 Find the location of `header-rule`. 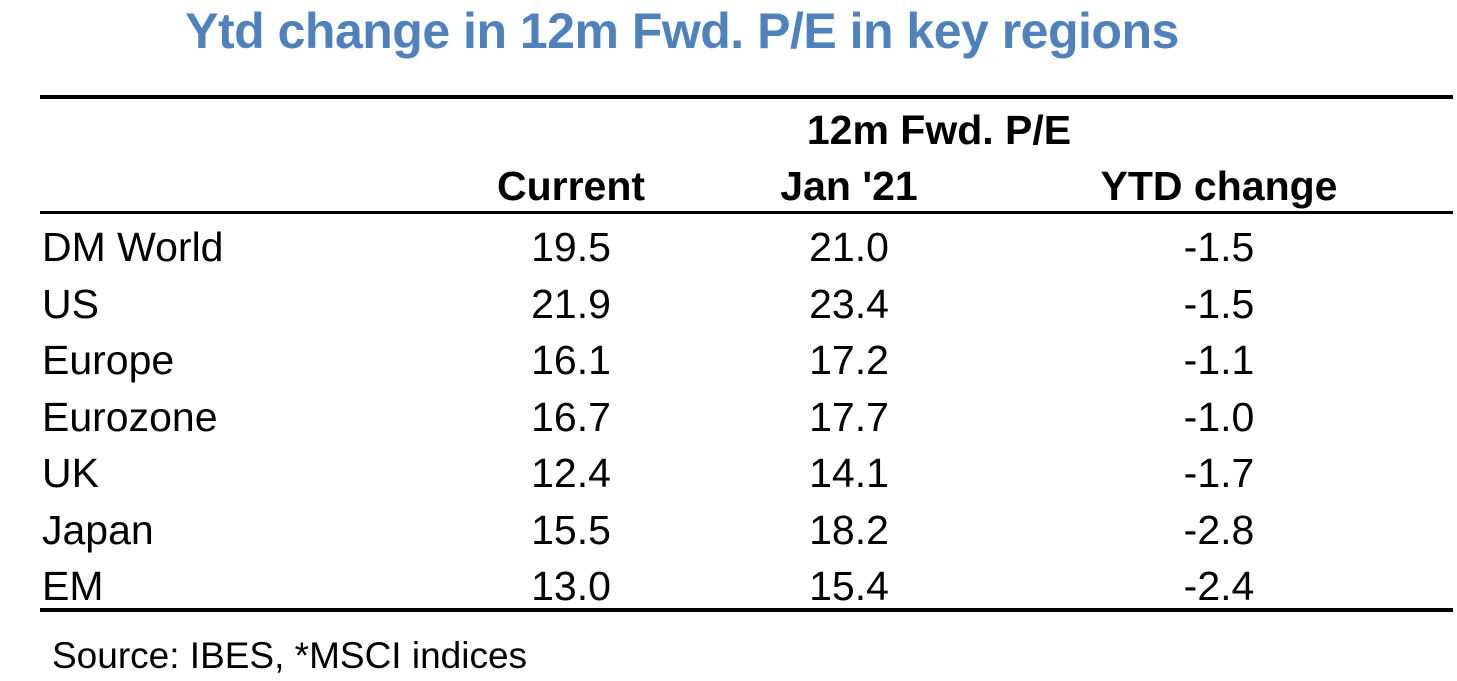

header-rule is located at coordinates (746, 212).